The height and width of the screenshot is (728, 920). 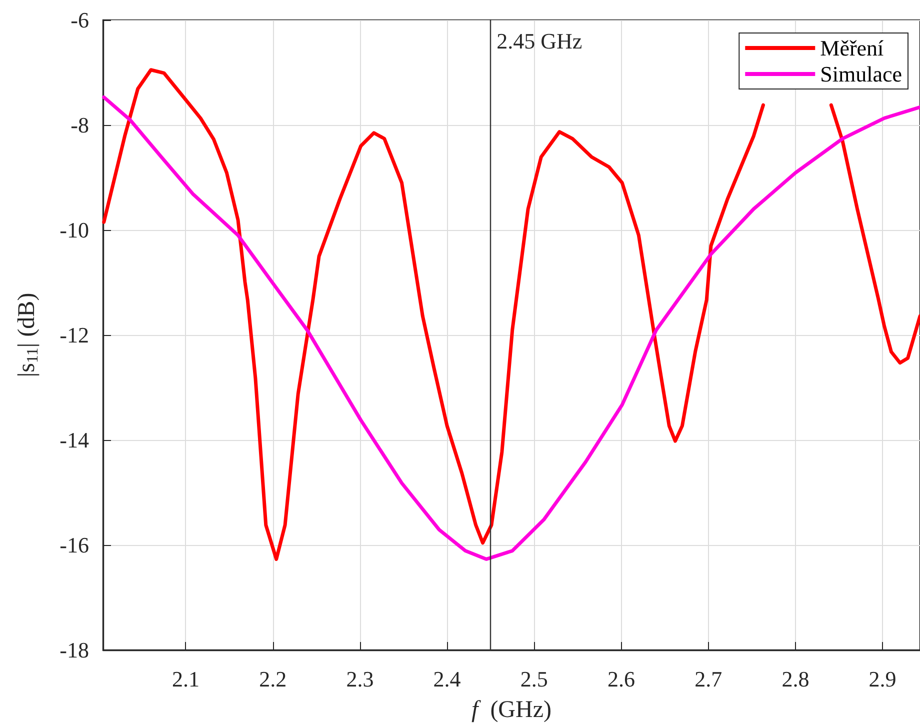 I want to click on ref-line-label: 2.45 GHz, so click(x=539, y=41).